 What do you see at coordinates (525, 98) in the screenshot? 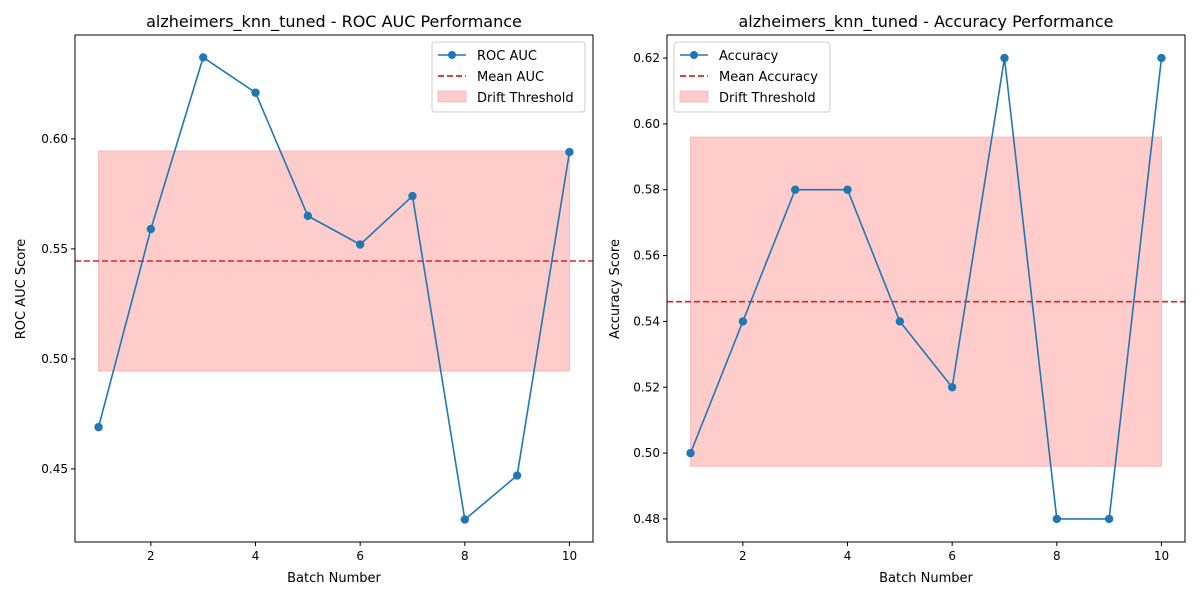
I see `roc-auc-legend-threshold-label: Drift Threshold` at bounding box center [525, 98].